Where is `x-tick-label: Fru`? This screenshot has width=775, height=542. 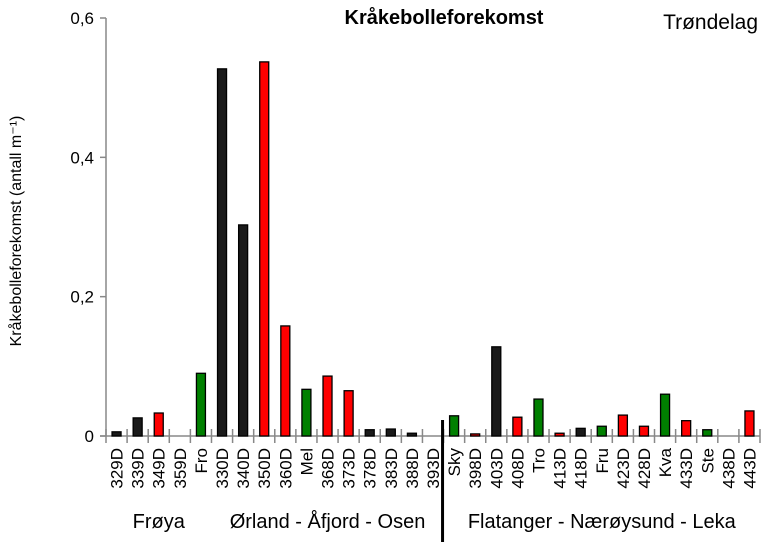 x-tick-label: Fru is located at coordinates (602, 461).